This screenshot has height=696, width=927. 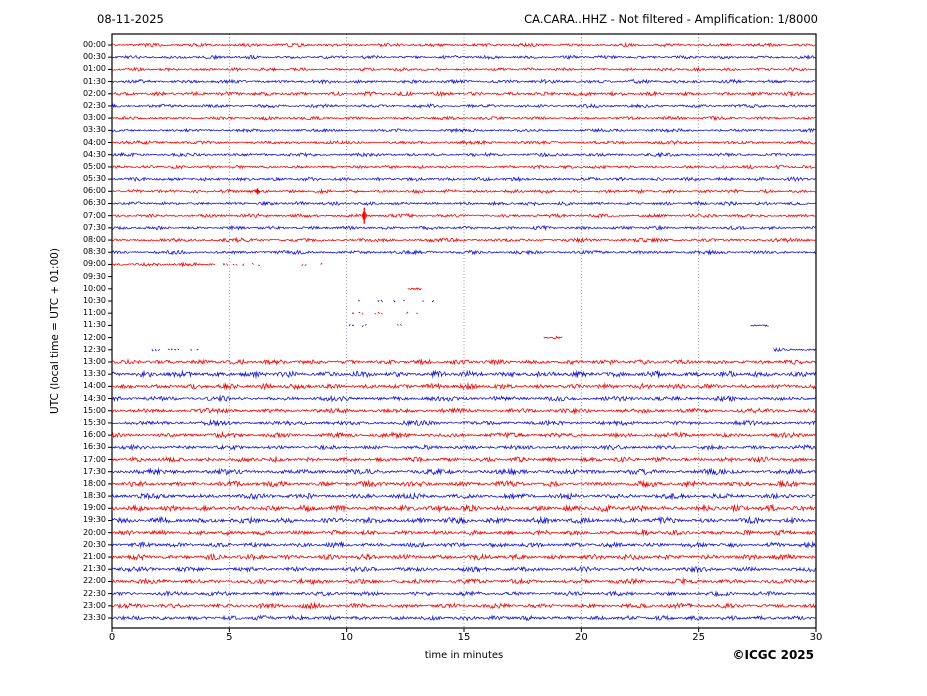 What do you see at coordinates (94, 288) in the screenshot?
I see `y-tick-label-1000: 10:00` at bounding box center [94, 288].